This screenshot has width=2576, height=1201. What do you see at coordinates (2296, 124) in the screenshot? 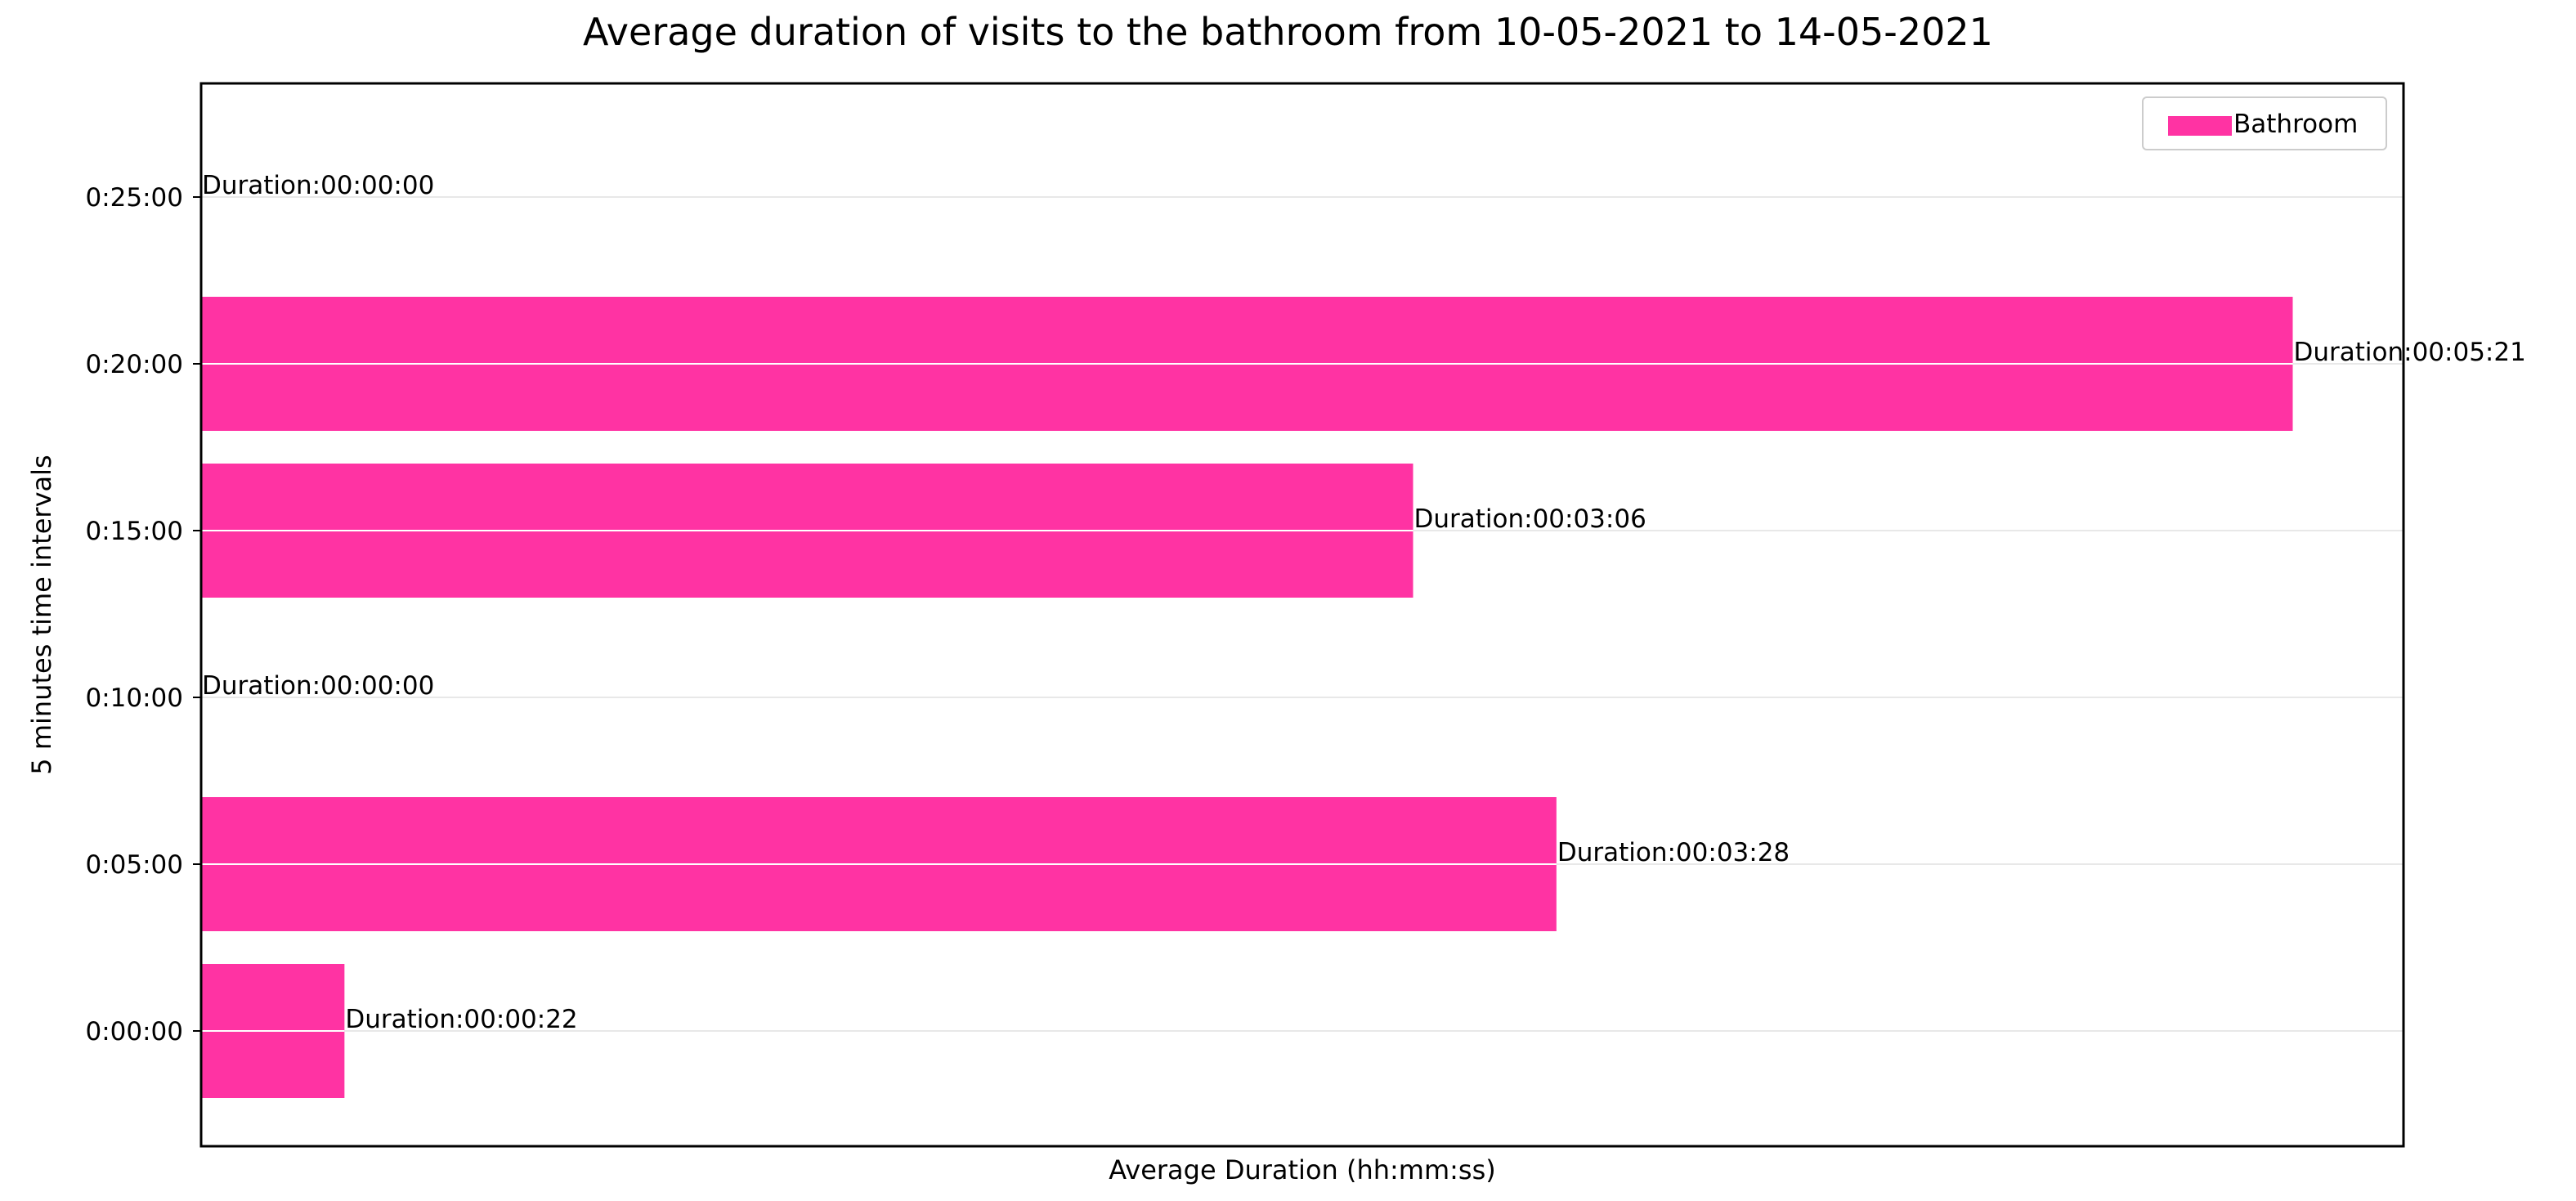
I see `legend-label-bathroom: Bathroom` at bounding box center [2296, 124].